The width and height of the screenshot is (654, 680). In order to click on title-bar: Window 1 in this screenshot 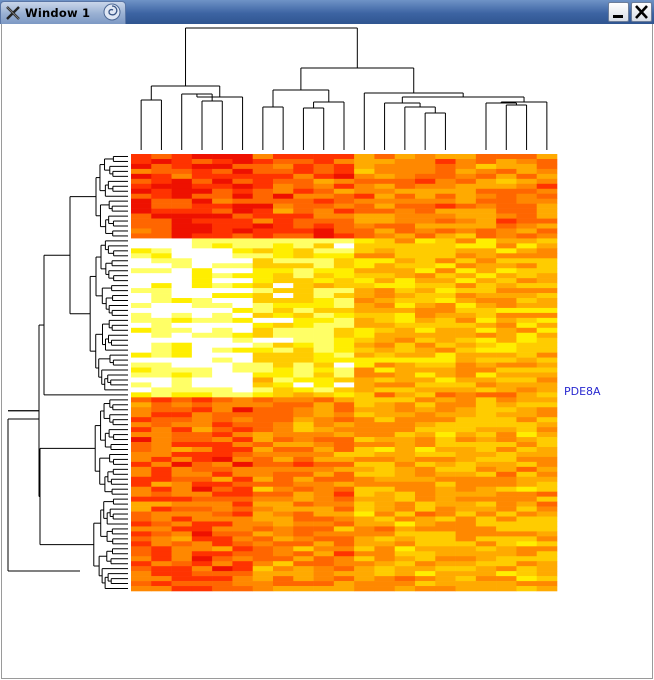, I will do `click(327, 12)`.